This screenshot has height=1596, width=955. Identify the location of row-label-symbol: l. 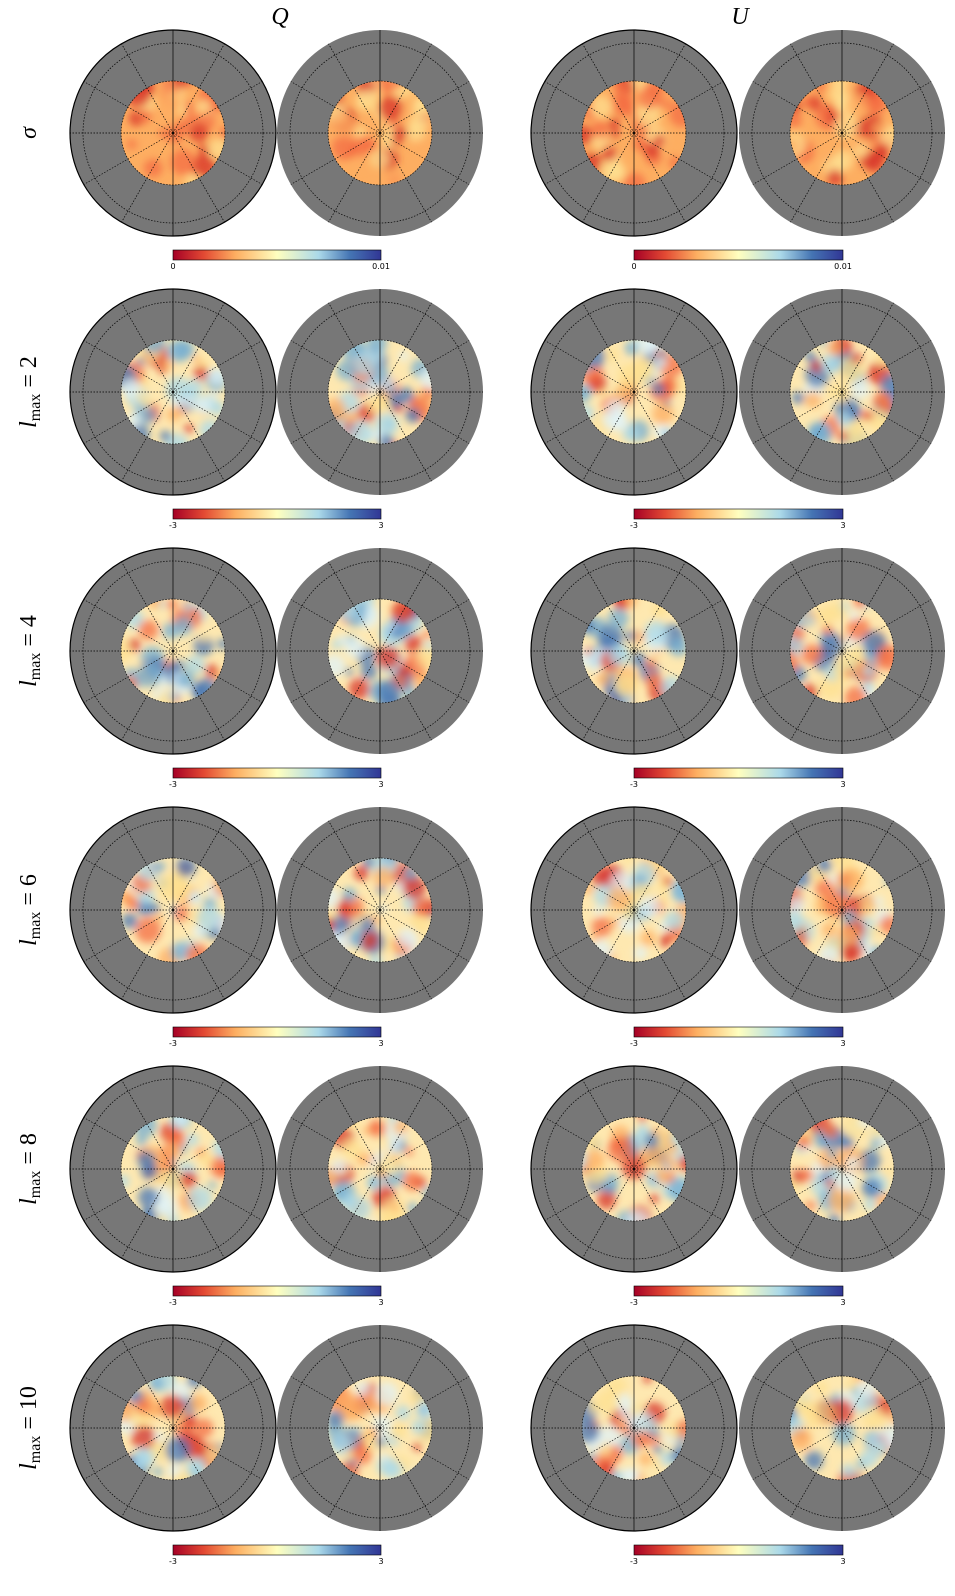
(29, 683).